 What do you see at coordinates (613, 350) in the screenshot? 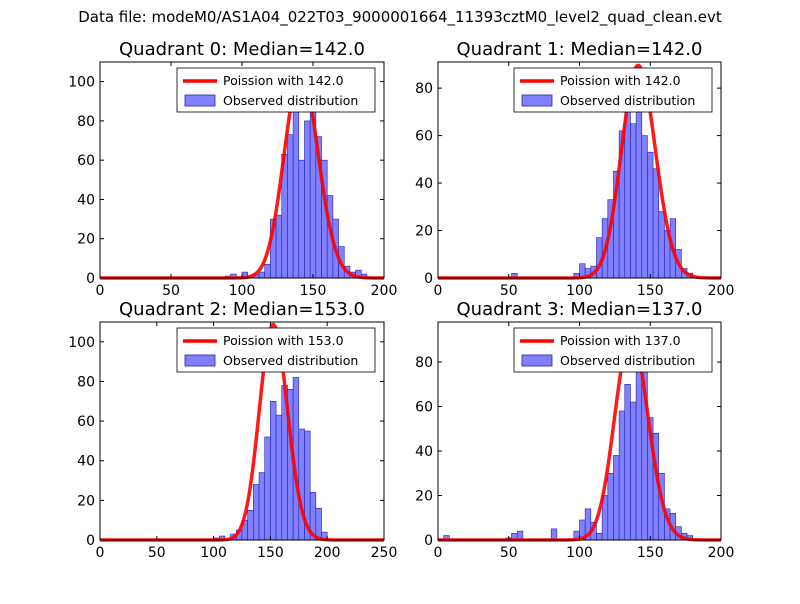
I see `legend: Poission with 137.0 Observed distribution` at bounding box center [613, 350].